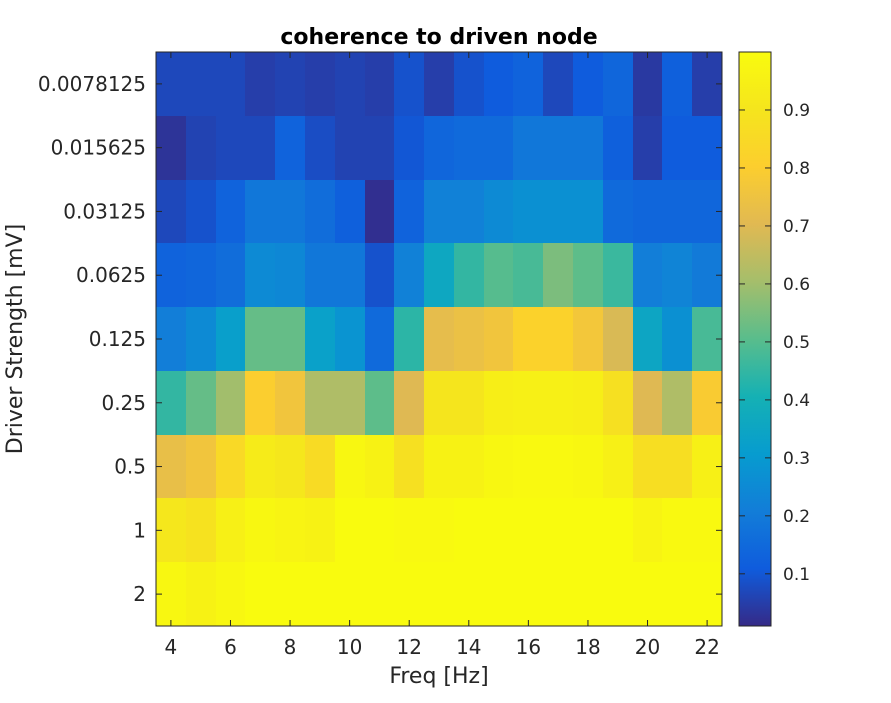 Image resolution: width=891 pixels, height=703 pixels. What do you see at coordinates (528, 403) in the screenshot?
I see `heatmap-cell-r5-c12` at bounding box center [528, 403].